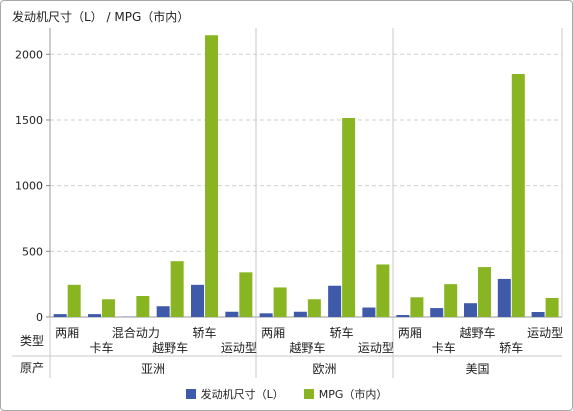 Image resolution: width=573 pixels, height=411 pixels. Describe the element at coordinates (29, 186) in the screenshot. I see `y-tick-label: 1000` at that location.